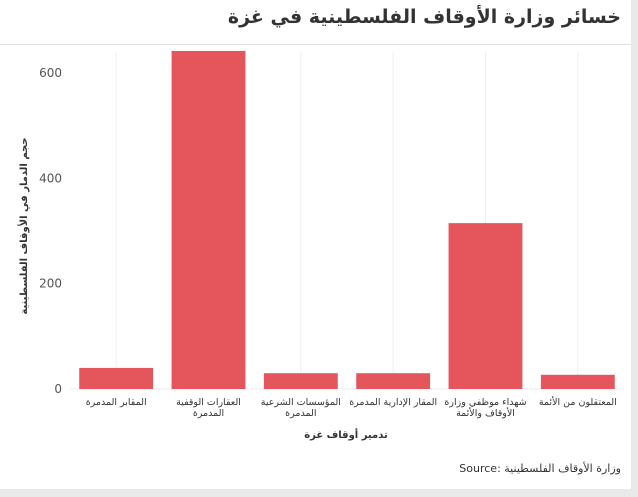  I want to click on x-tick-label-line: المقابر المدمرة, so click(116, 402).